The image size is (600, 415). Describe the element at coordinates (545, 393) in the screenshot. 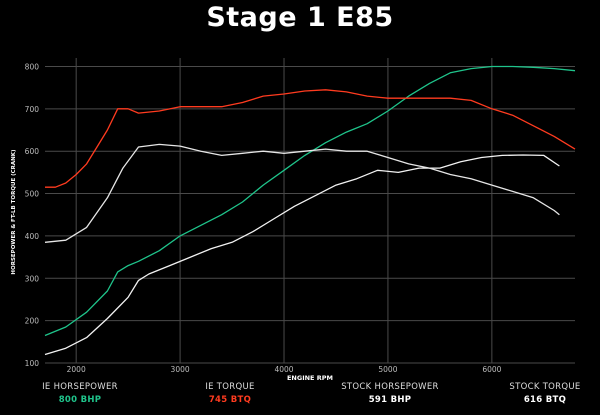

I see `legend-stock-torque: STOCK TORQUE 616 BTQ` at that location.